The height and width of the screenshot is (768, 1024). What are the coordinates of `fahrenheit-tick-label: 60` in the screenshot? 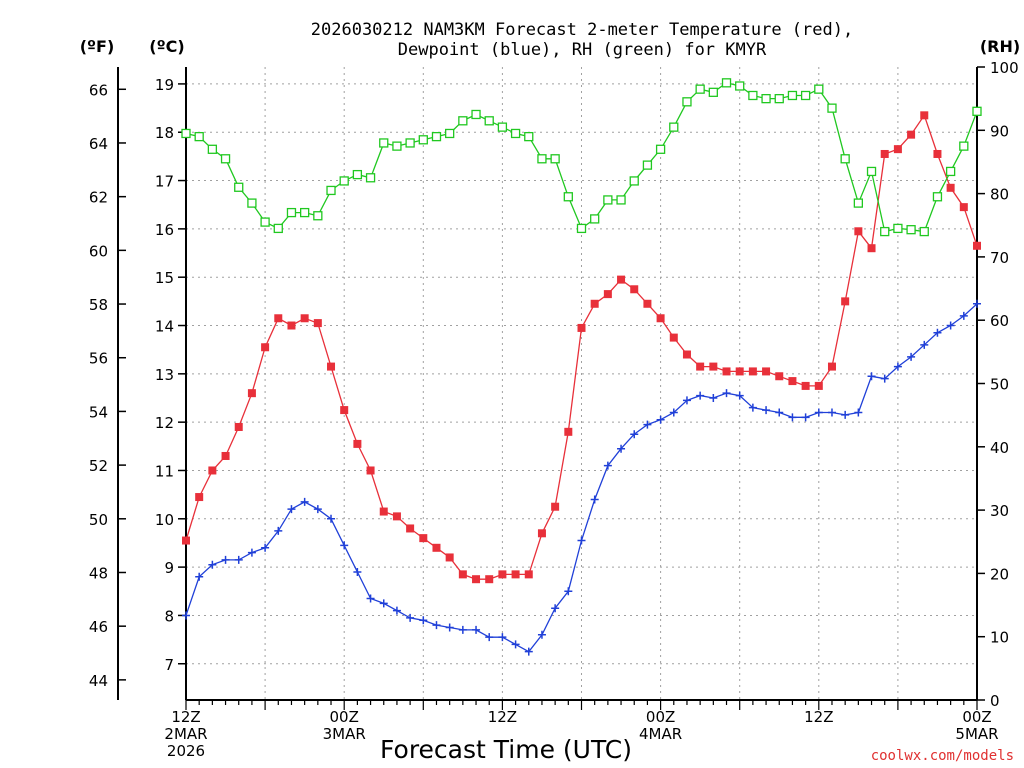 It's located at (98, 251).